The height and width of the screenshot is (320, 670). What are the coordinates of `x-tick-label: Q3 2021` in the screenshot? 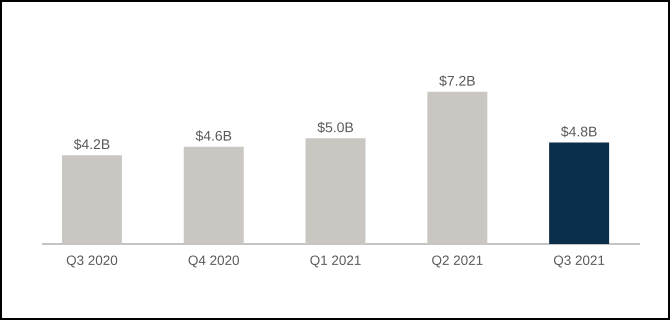 It's located at (579, 262).